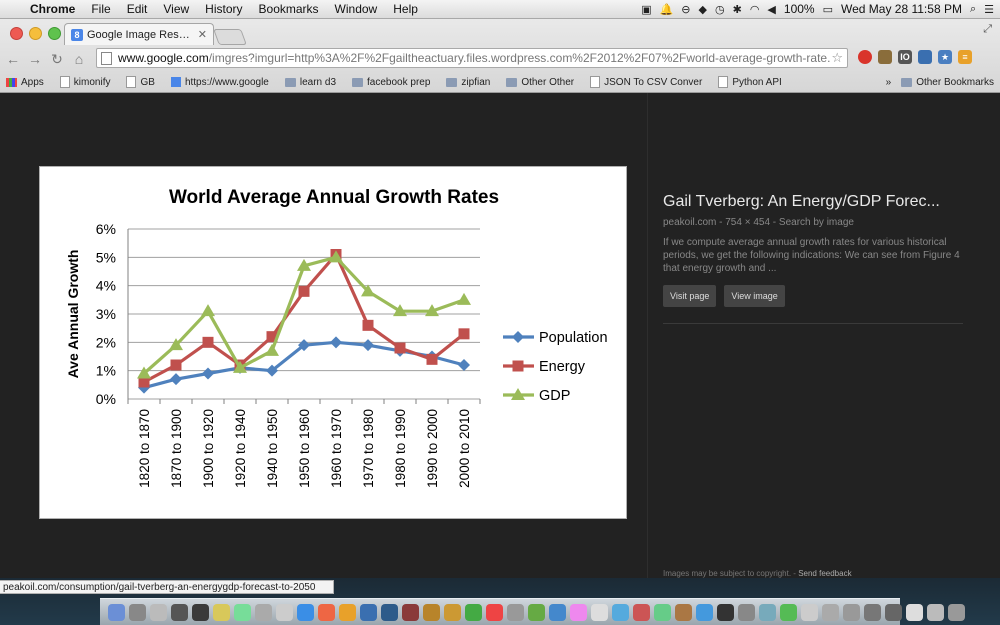 This screenshot has height=625, width=1000. What do you see at coordinates (987, 29) in the screenshot?
I see `fullscreen-icon: ⤢` at bounding box center [987, 29].